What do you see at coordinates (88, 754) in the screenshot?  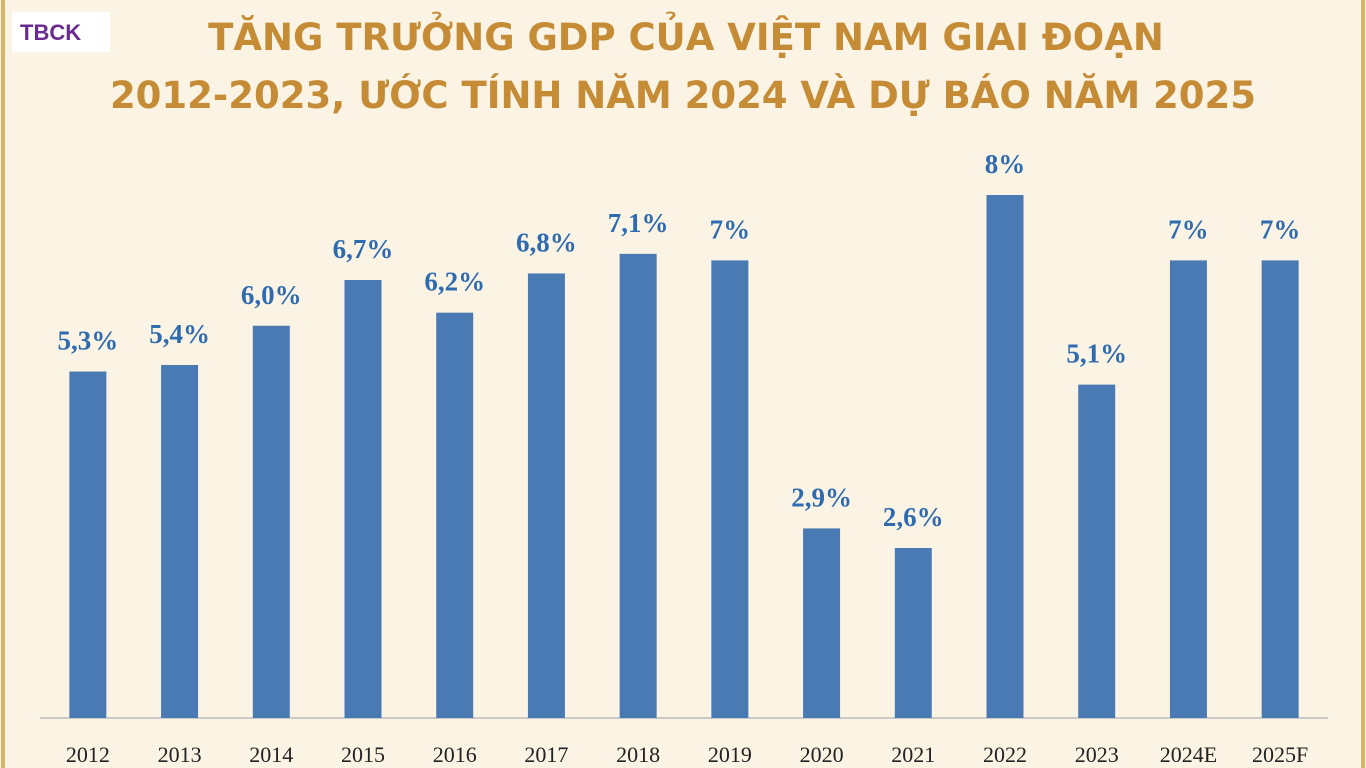 I see `x-tick-label: 2012` at bounding box center [88, 754].